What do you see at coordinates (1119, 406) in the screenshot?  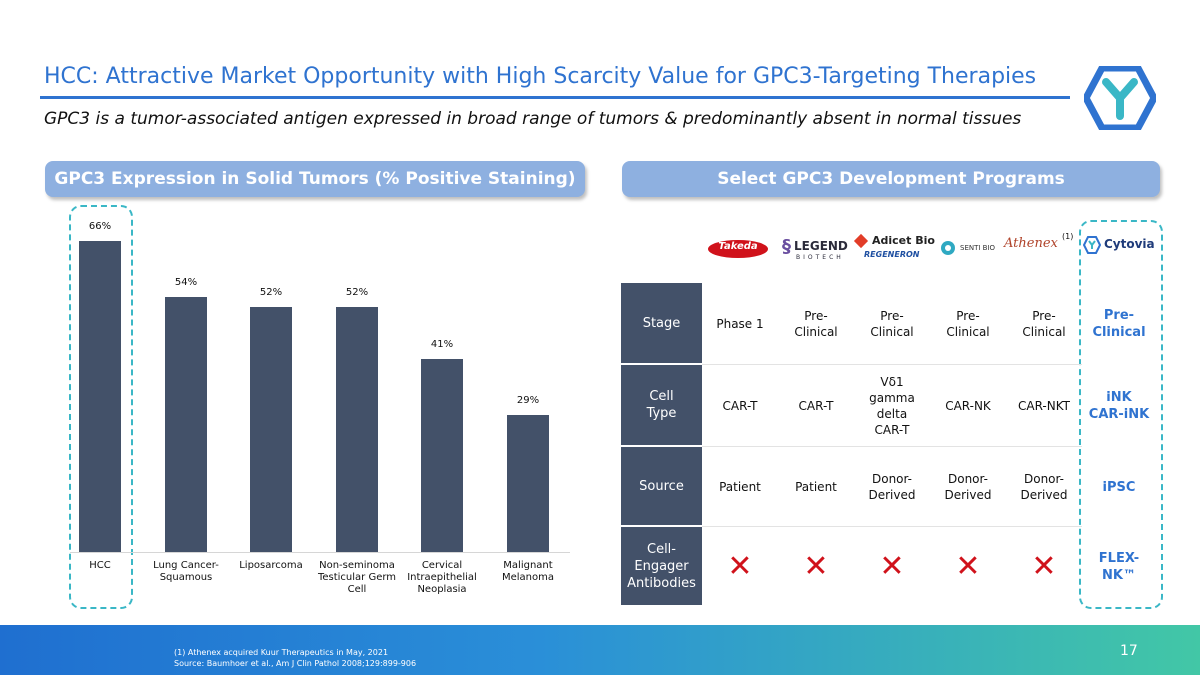 I see `cytovia-cell-1: iNK CAR-iNK` at bounding box center [1119, 406].